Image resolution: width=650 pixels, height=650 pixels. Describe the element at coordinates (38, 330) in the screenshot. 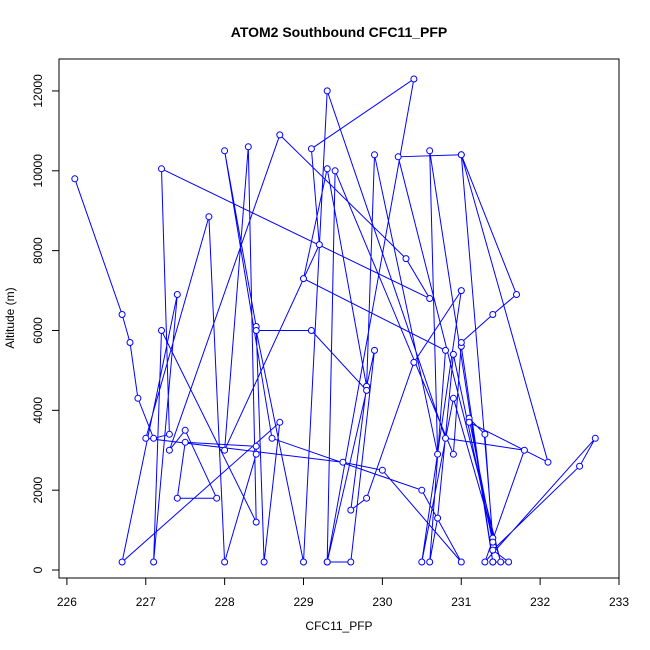

I see `y-tick-label: 6000` at that location.